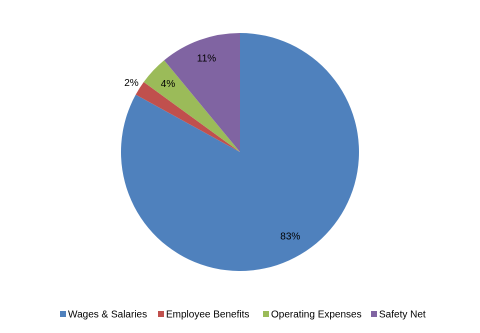  Describe the element at coordinates (206, 59) in the screenshot. I see `data-label: 11%` at that location.